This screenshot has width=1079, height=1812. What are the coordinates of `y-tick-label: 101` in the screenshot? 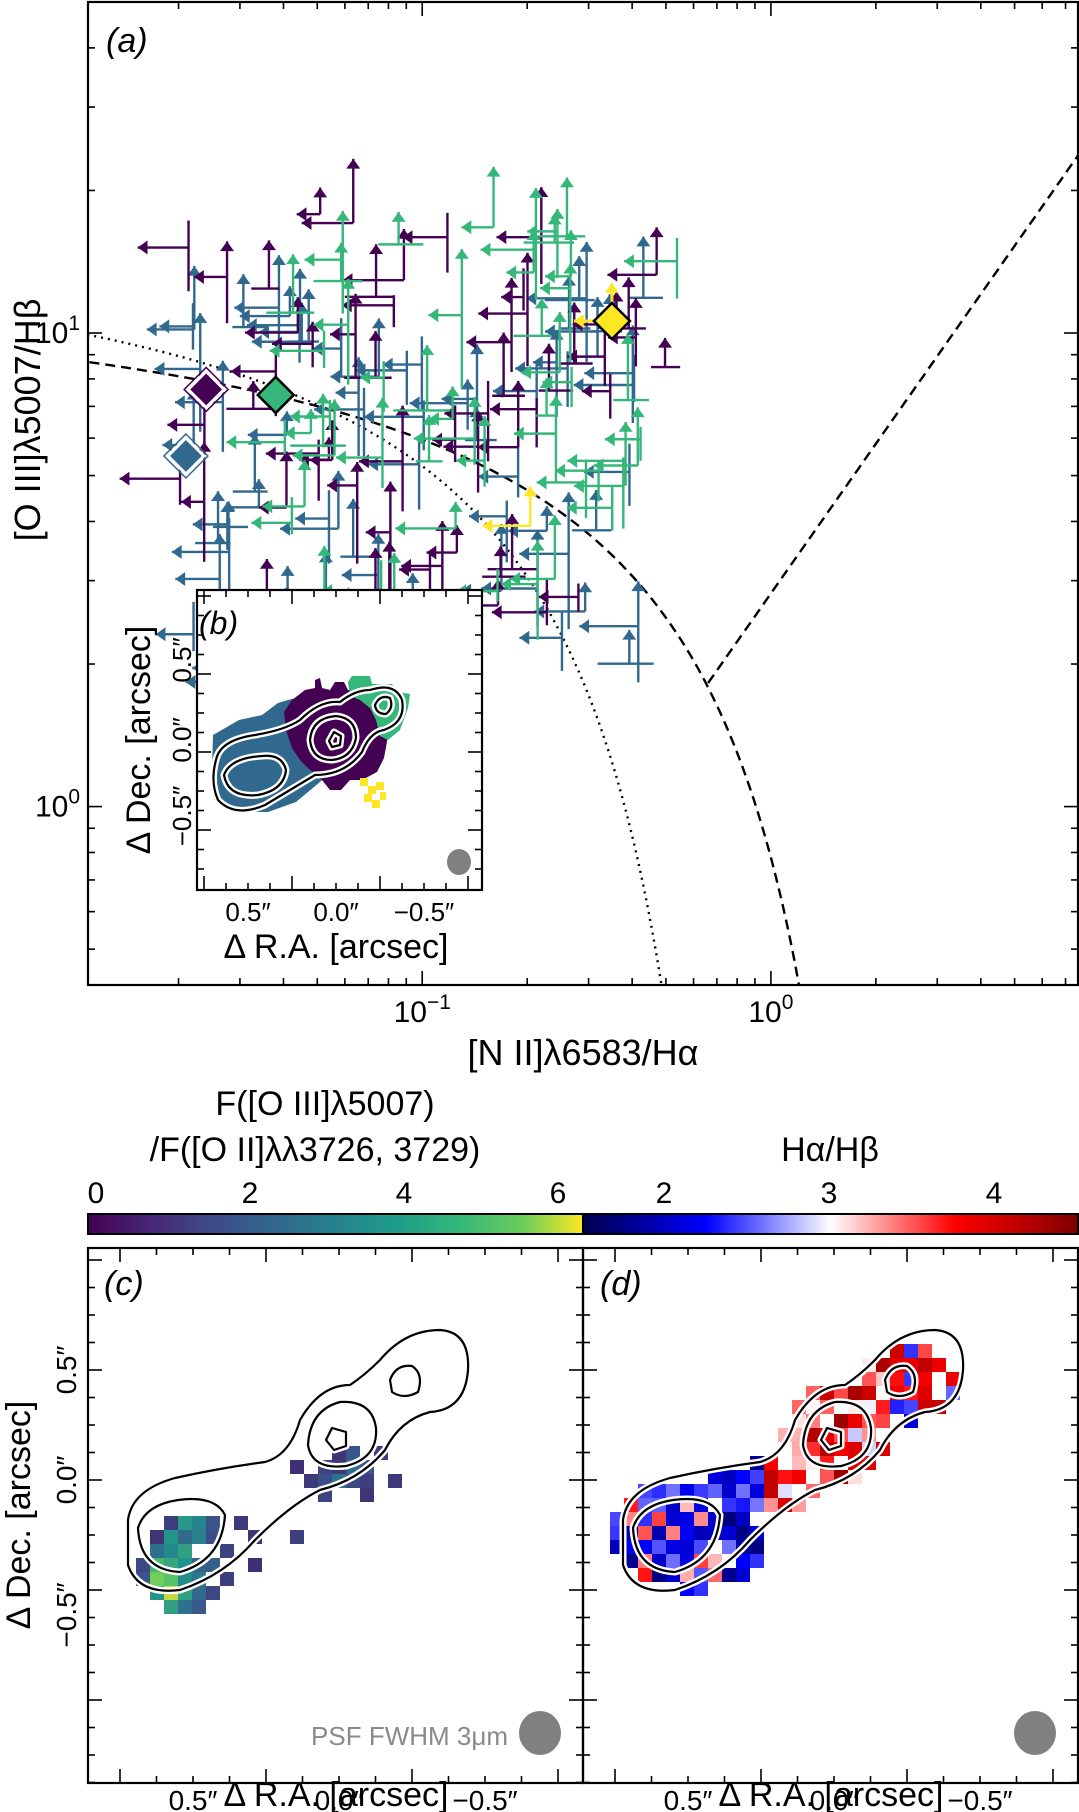 It's located at (57, 331).